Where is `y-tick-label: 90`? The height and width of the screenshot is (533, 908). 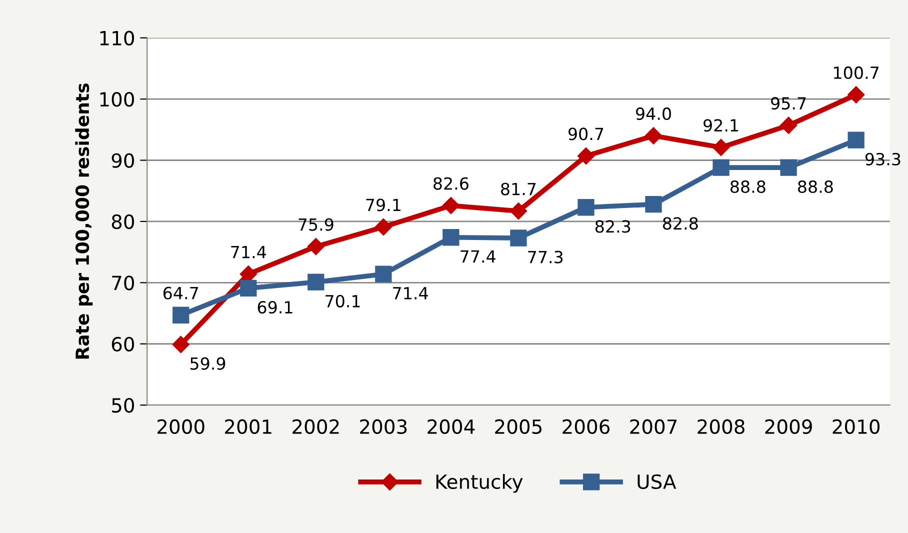 y-tick-label: 90 is located at coordinates (123, 160).